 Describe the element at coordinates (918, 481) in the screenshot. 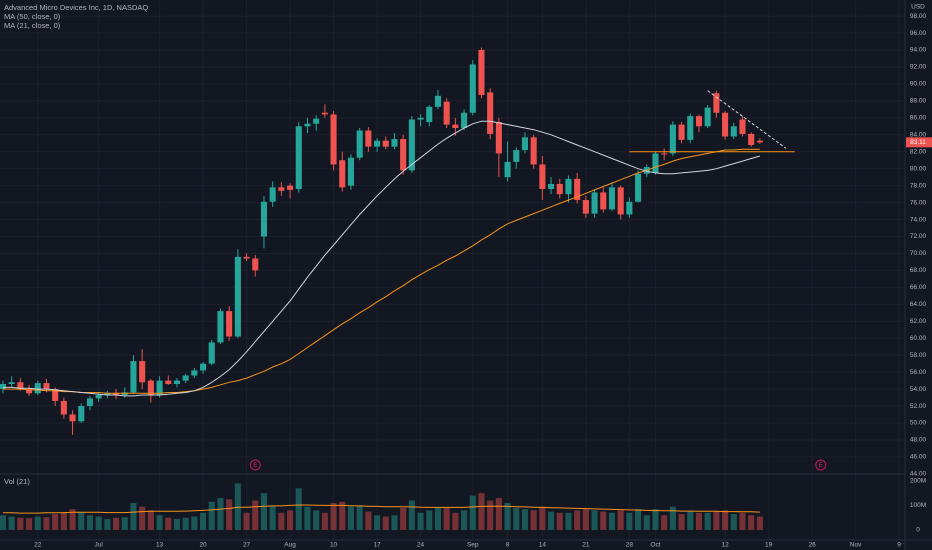

I see `volume-tick-label: 200M` at that location.